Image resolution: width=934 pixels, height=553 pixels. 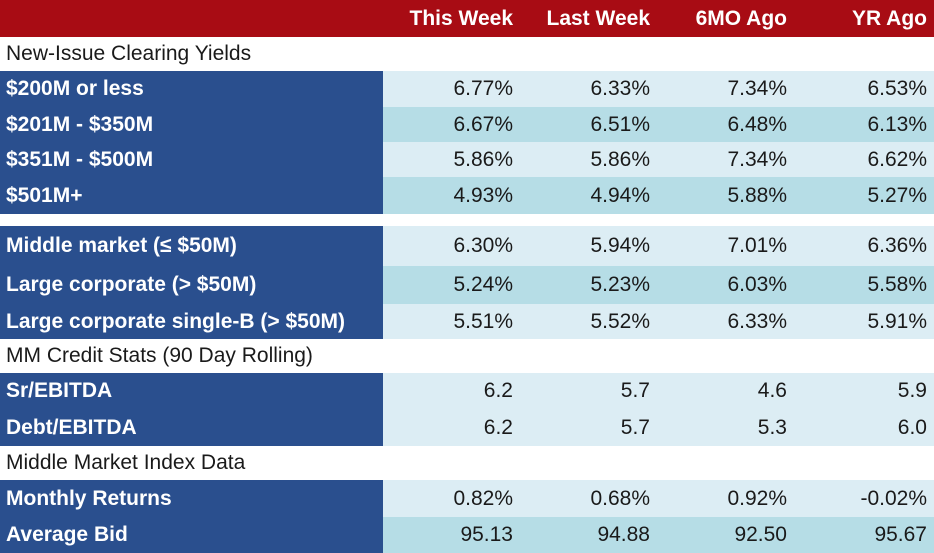 What do you see at coordinates (588, 285) in the screenshot?
I see `cell-last-week: 5.23%` at bounding box center [588, 285].